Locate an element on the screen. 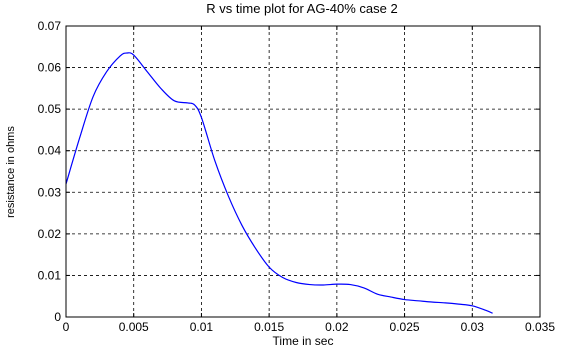  y-tick-label: 0.05 is located at coordinates (50, 109).